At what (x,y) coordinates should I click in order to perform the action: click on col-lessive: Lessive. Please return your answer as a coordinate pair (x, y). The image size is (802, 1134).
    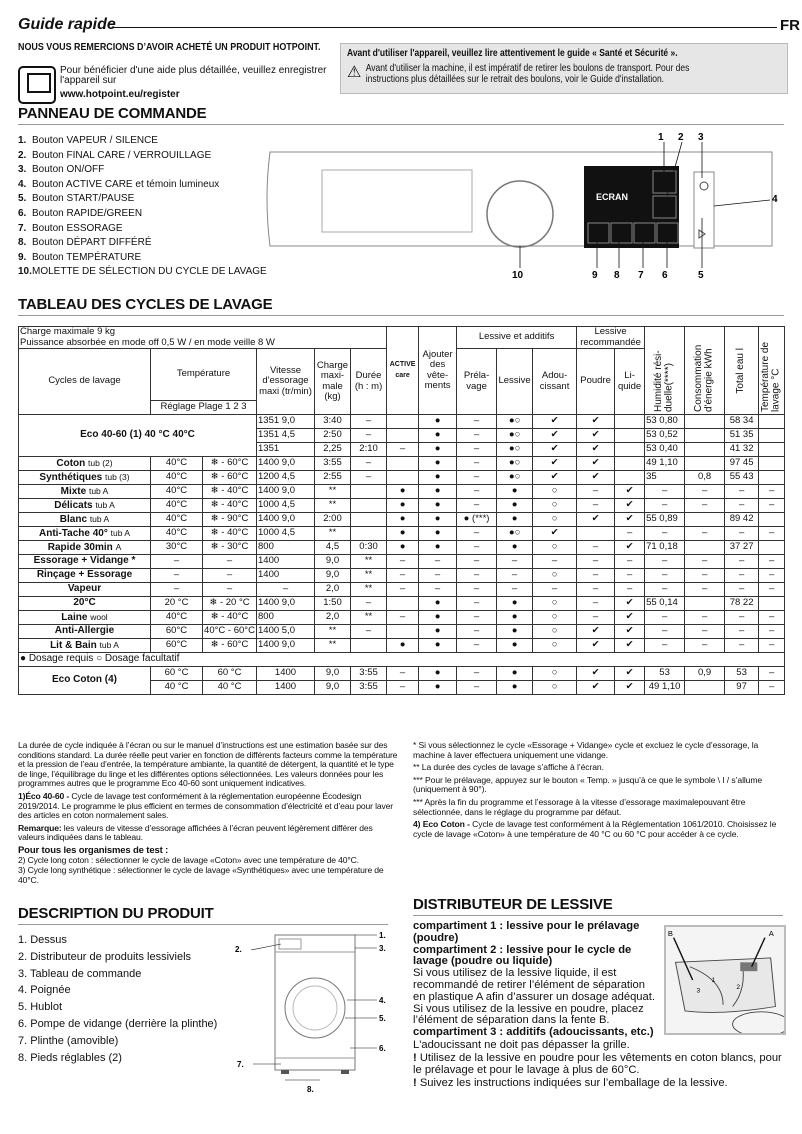
    Looking at the image, I should click on (515, 381).